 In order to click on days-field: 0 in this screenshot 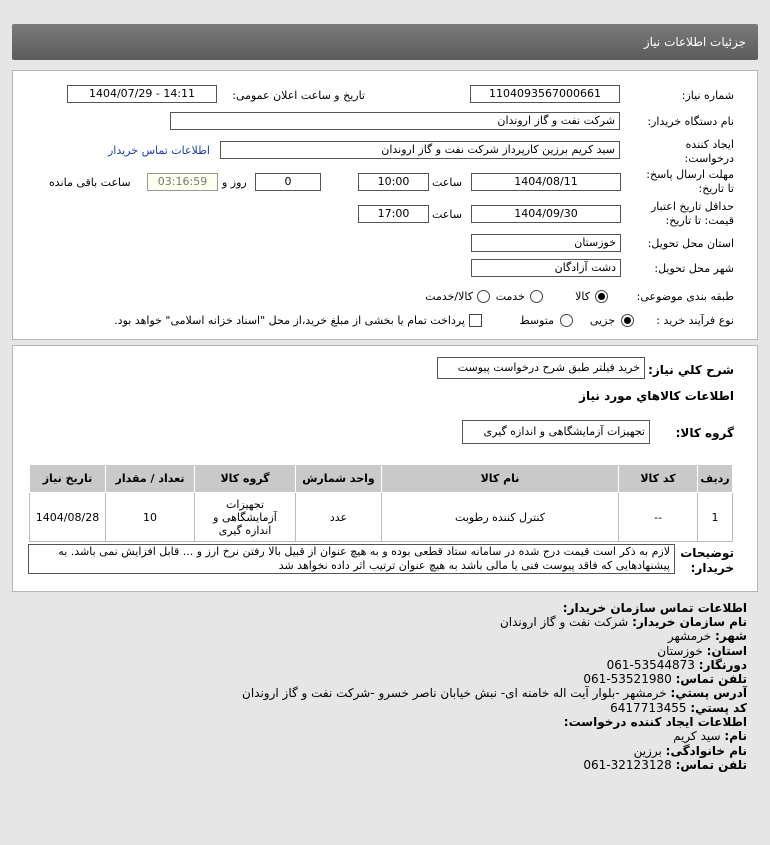, I will do `click(288, 182)`.